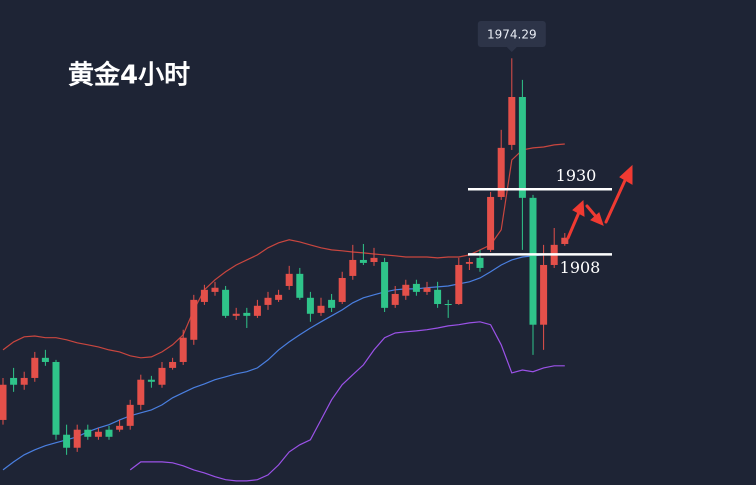 The width and height of the screenshot is (756, 485). I want to click on tooltip-label: 1974.29, so click(512, 35).